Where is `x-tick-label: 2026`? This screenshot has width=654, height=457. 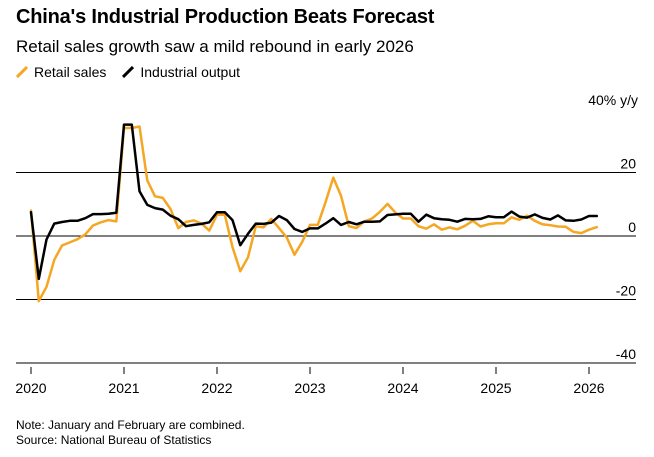
x-tick-label: 2026 is located at coordinates (588, 388).